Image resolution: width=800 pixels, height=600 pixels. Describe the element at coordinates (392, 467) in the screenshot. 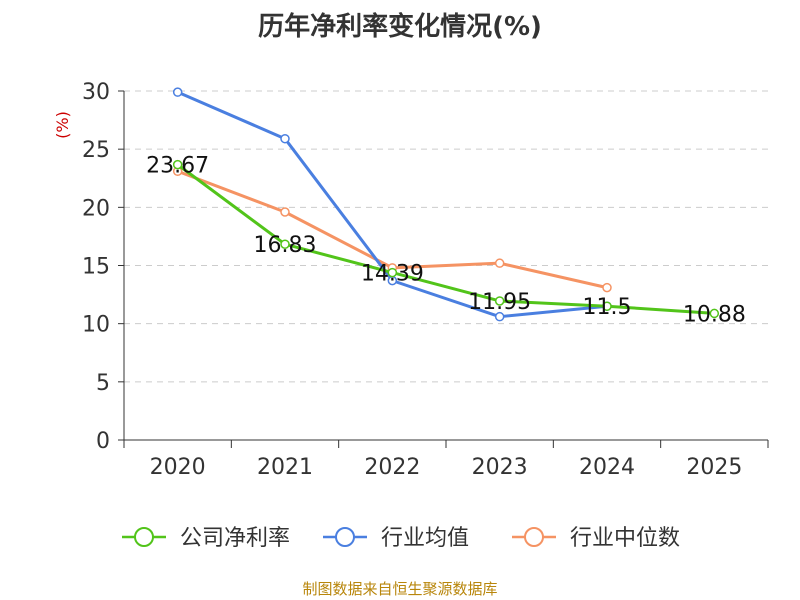

I see `x-tick-label: 2022` at that location.